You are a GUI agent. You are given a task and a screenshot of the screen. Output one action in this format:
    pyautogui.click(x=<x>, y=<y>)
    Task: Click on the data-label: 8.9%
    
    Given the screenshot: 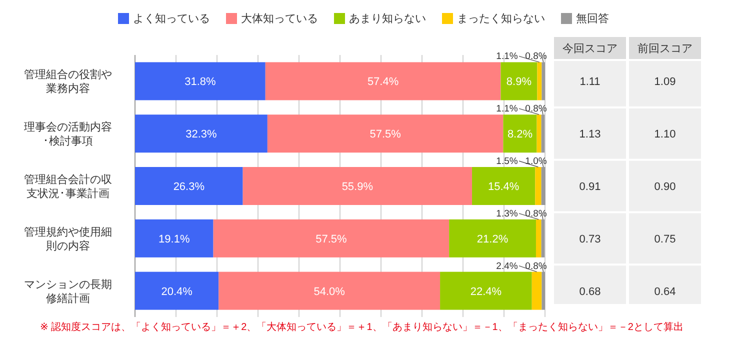 What is the action you would take?
    pyautogui.click(x=519, y=82)
    